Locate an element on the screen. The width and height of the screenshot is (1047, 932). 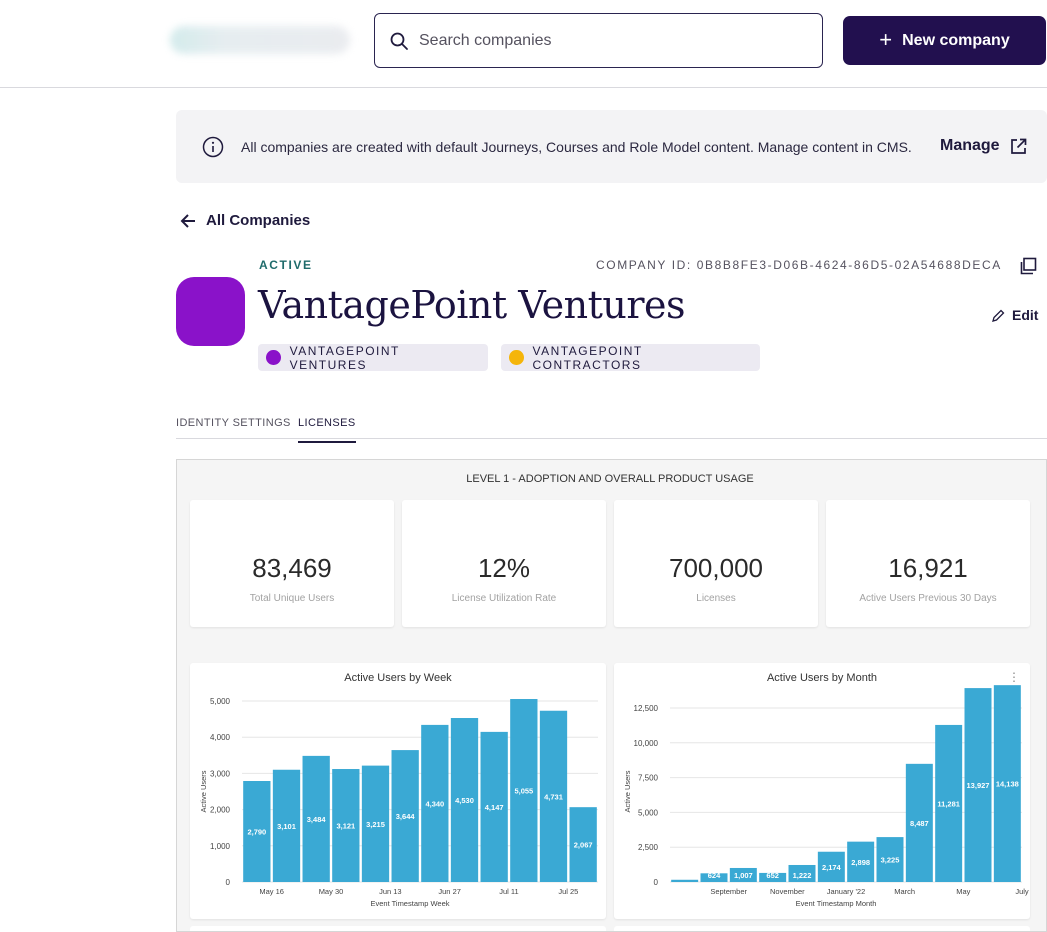
kpi-value: 83,469 is located at coordinates (292, 568).